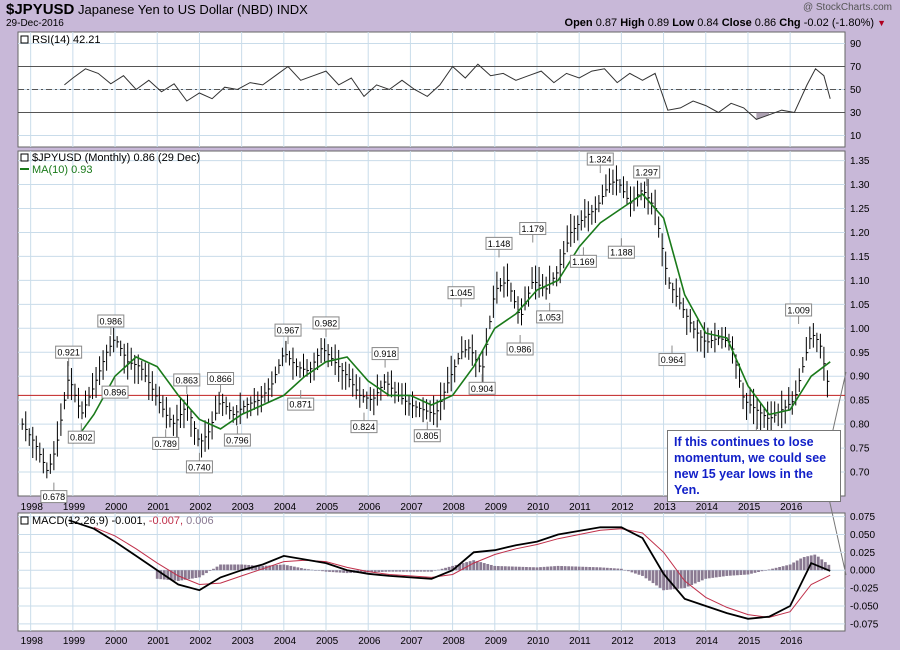 This screenshot has width=900, height=650. What do you see at coordinates (749, 641) in the screenshot?
I see `macd-x-tick-label: 2015` at bounding box center [749, 641].